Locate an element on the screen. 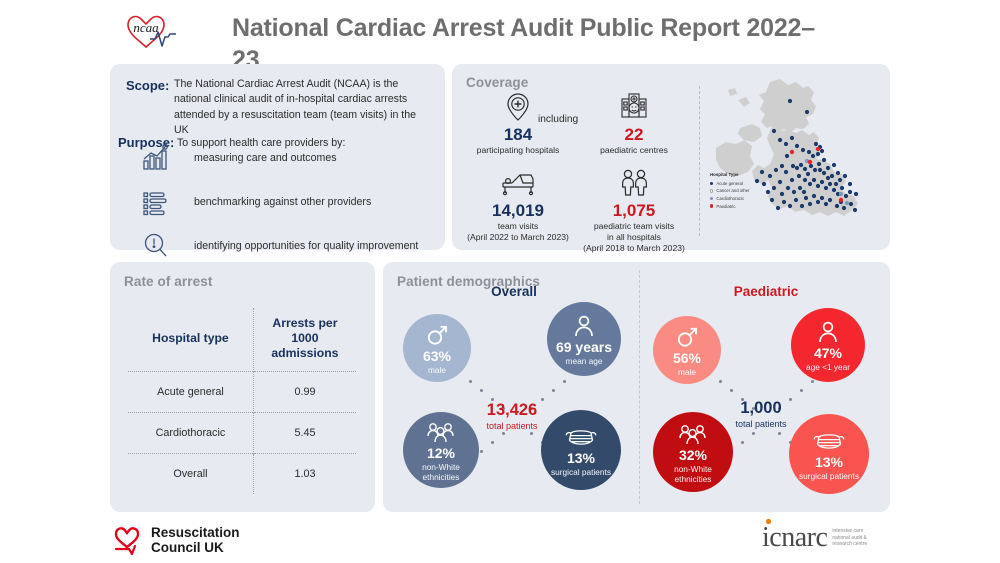 The image size is (1000, 563). purpose-label: Purpose: is located at coordinates (146, 142).